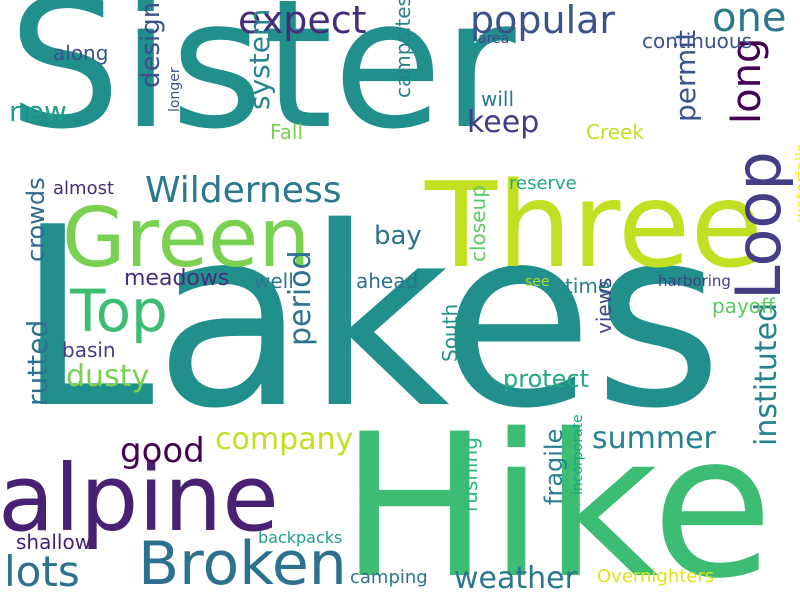 The width and height of the screenshot is (800, 600). I want to click on word-bay: bay, so click(398, 236).